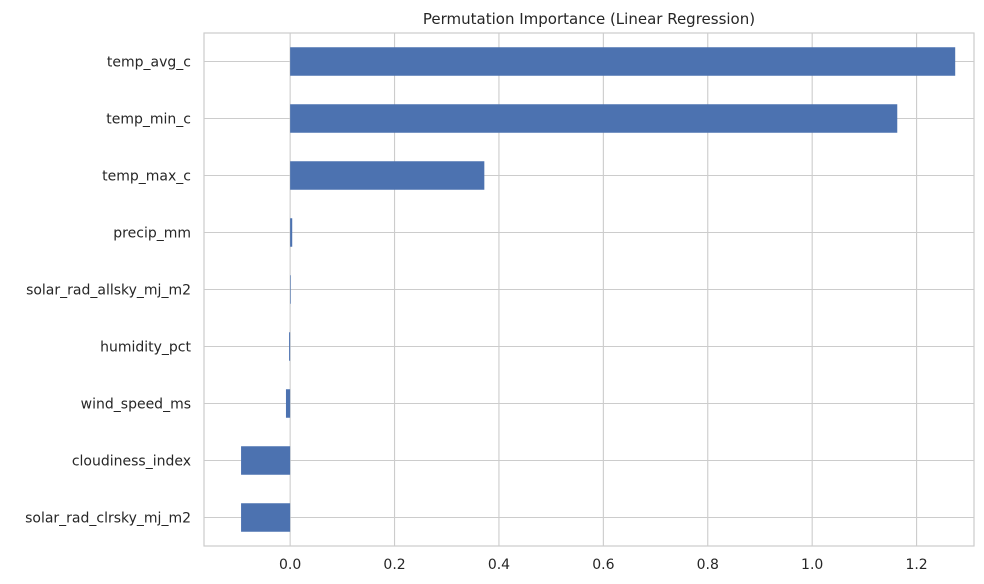 This screenshot has height=584, width=984. I want to click on y-tick-label: solar_rad_allsky_mj_m2, so click(108, 291).